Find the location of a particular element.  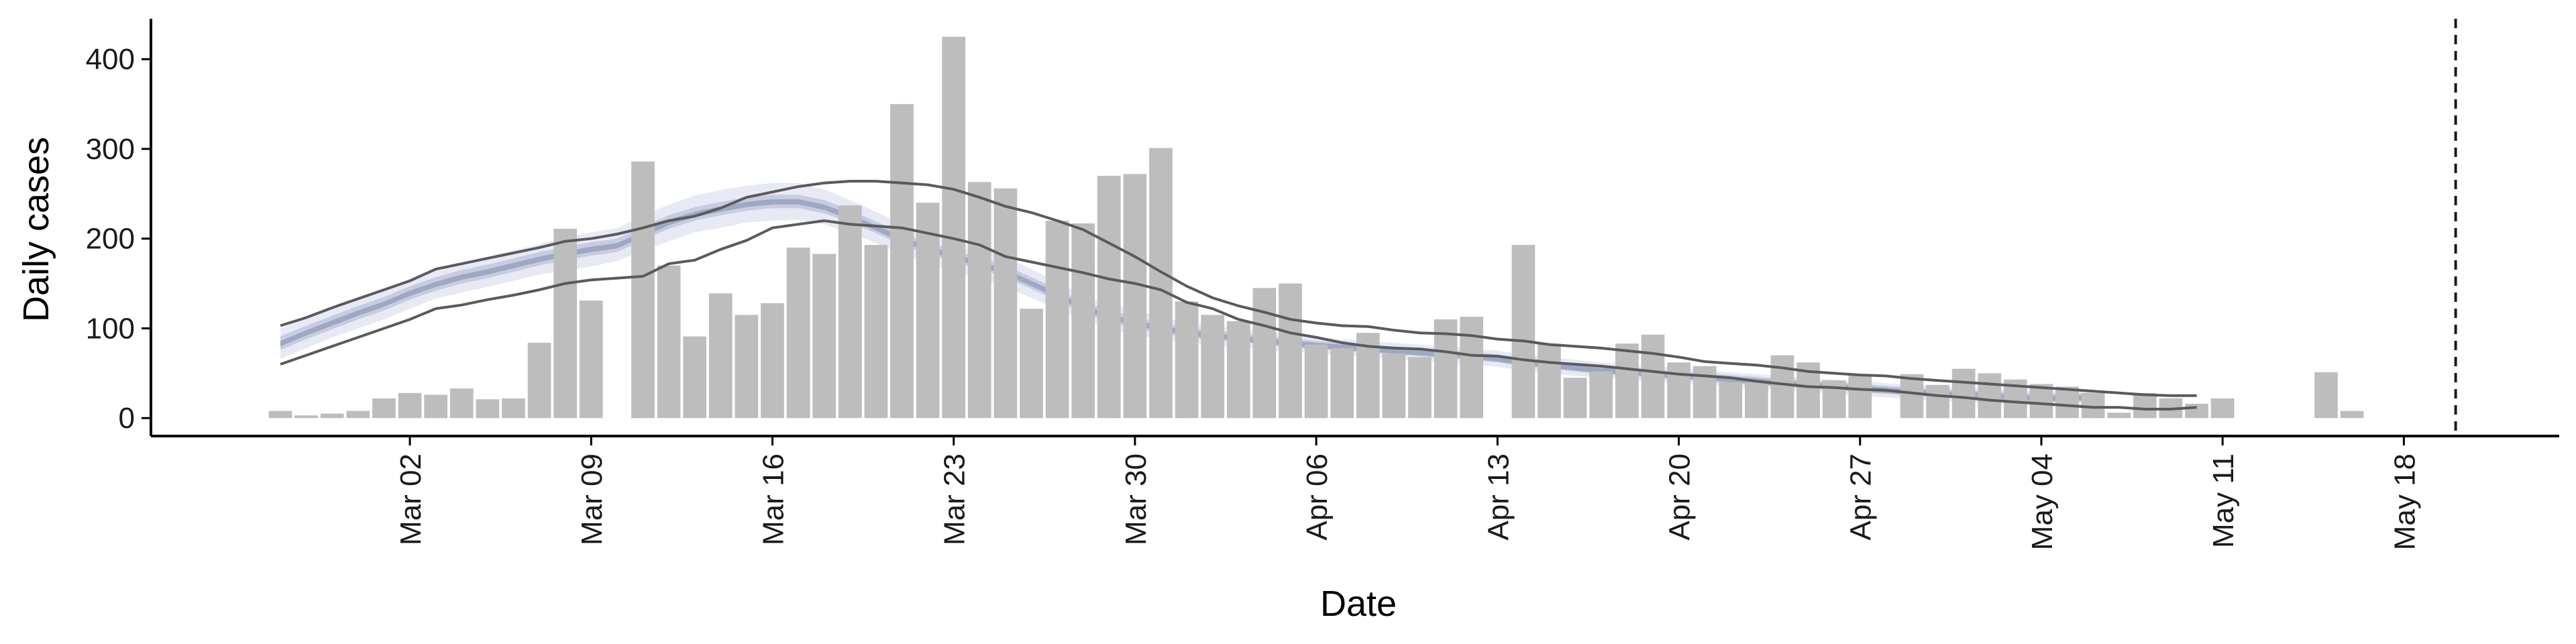

y-axis-title: Daily cases is located at coordinates (36, 229).